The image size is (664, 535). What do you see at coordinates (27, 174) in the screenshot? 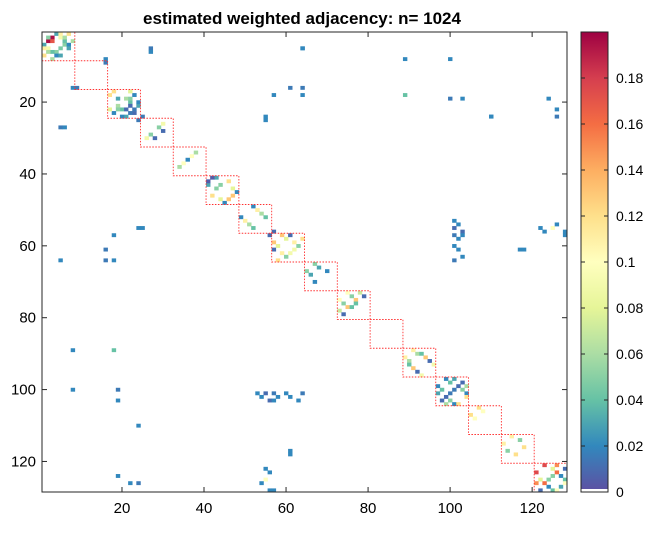
I see `y-tick-label: 40` at bounding box center [27, 174].